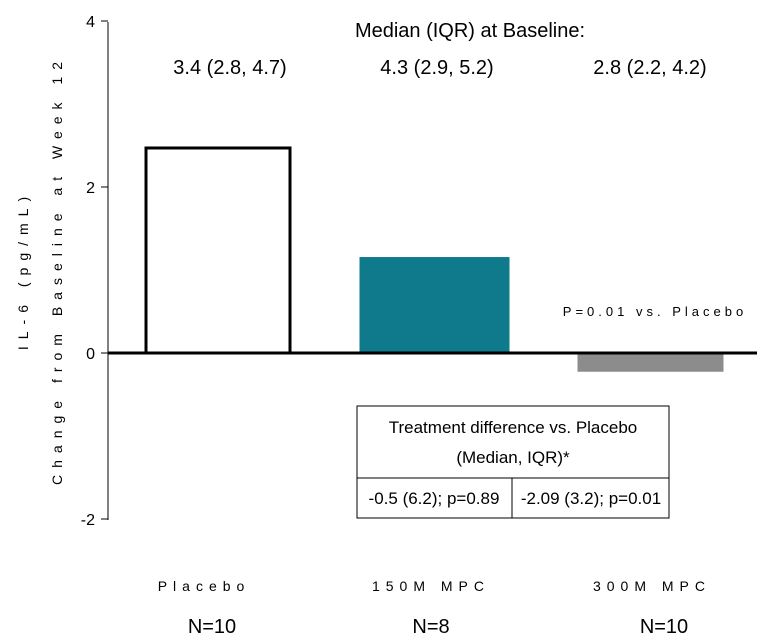 The image size is (757, 637). I want to click on y-tick-label: 4, so click(90, 22).